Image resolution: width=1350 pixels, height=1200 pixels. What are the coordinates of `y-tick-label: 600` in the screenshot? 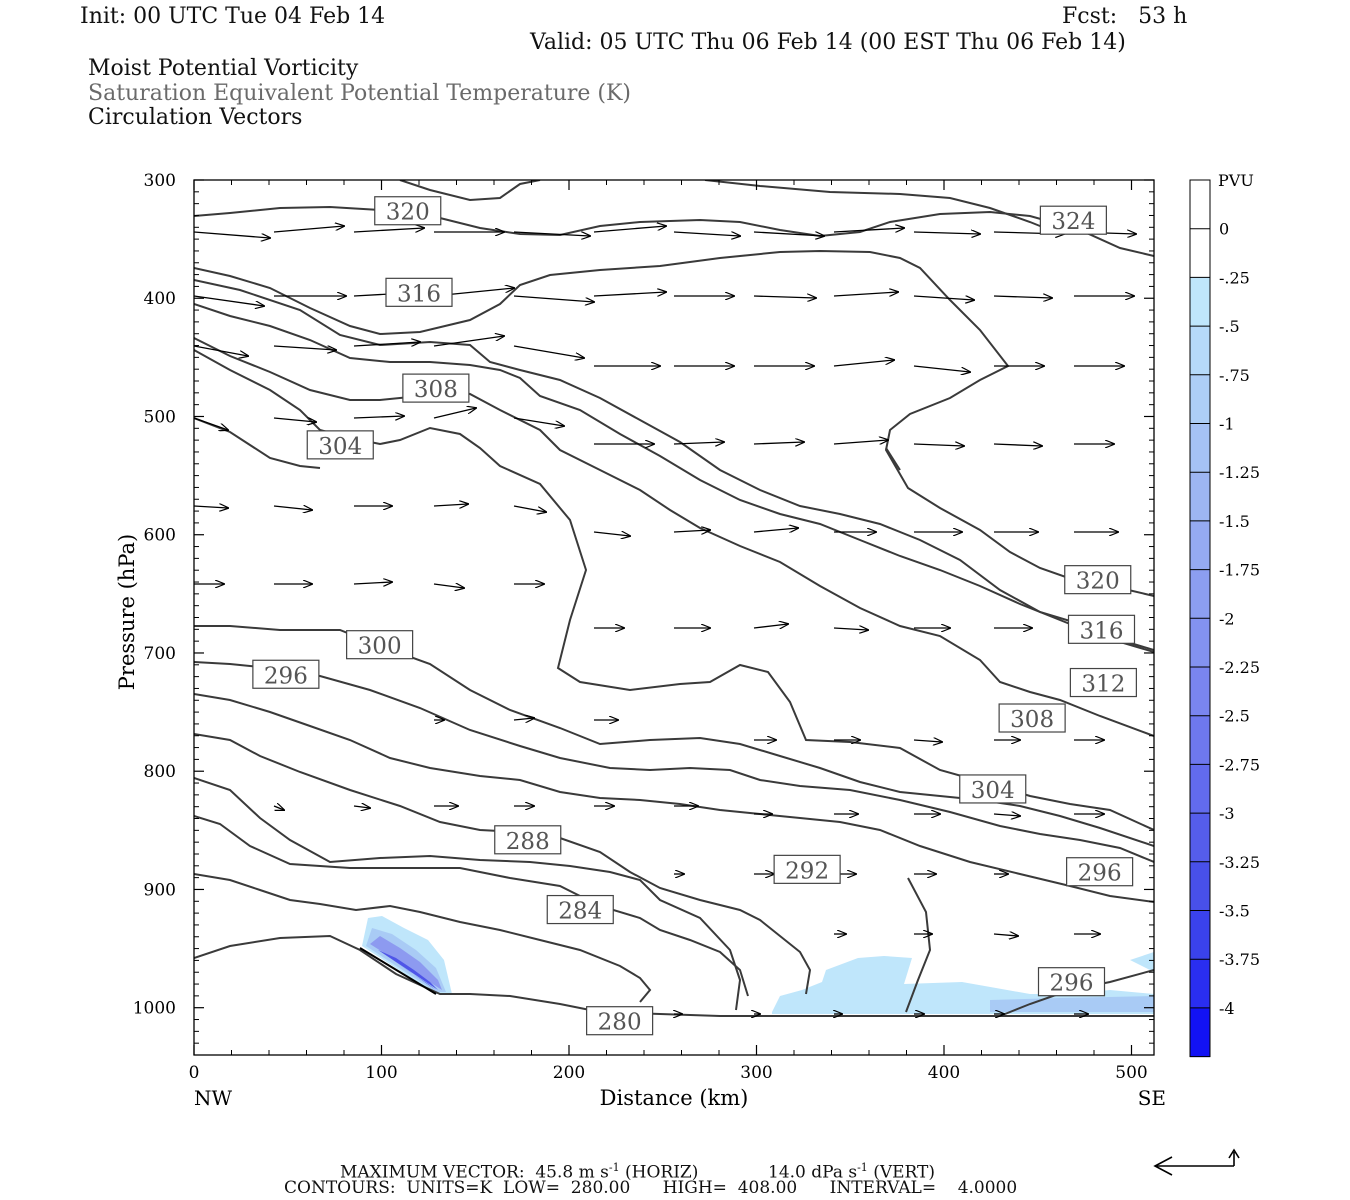 It's located at (160, 536).